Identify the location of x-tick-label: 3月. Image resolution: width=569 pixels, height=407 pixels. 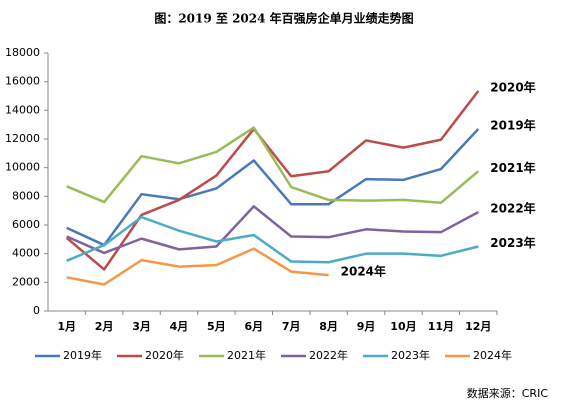
(141, 326).